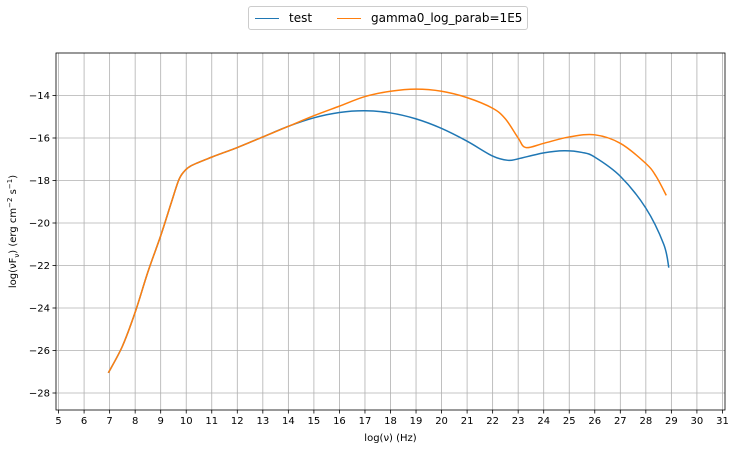 The height and width of the screenshot is (452, 737). Describe the element at coordinates (39, 309) in the screenshot. I see `y-tick-label: −24` at that location.